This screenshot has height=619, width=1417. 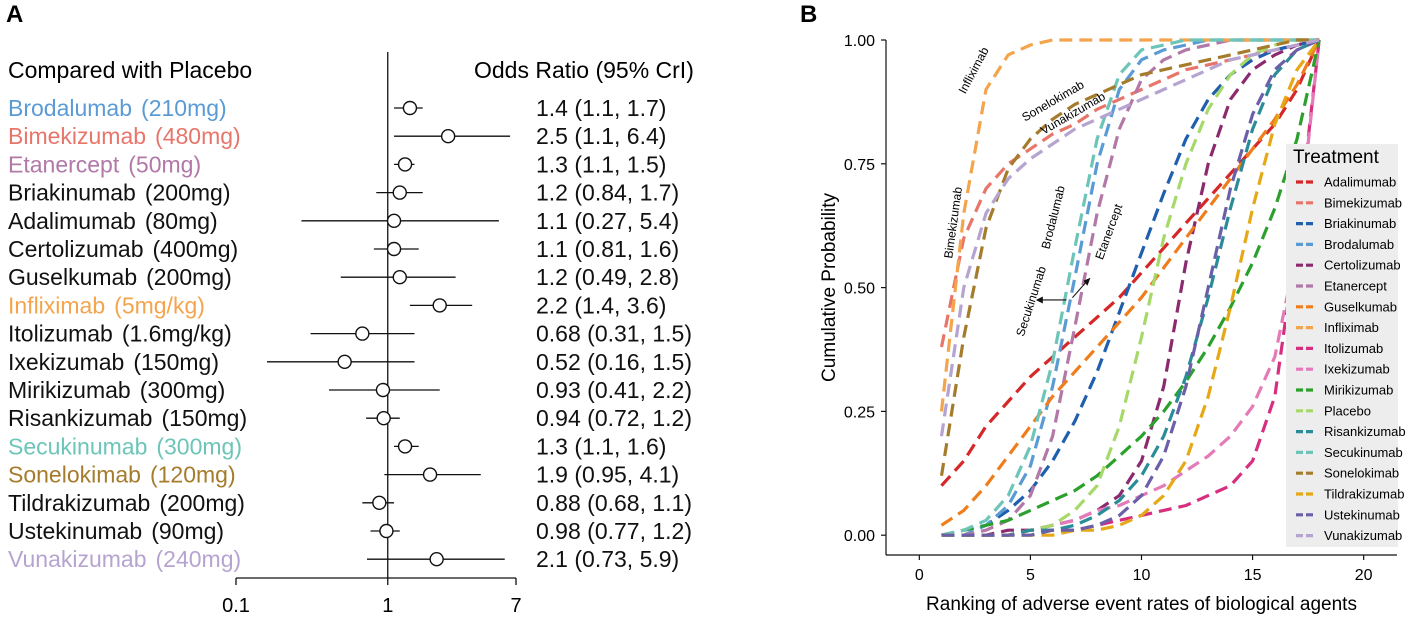 What do you see at coordinates (14, 14) in the screenshot?
I see `panel-a-letter: A` at bounding box center [14, 14].